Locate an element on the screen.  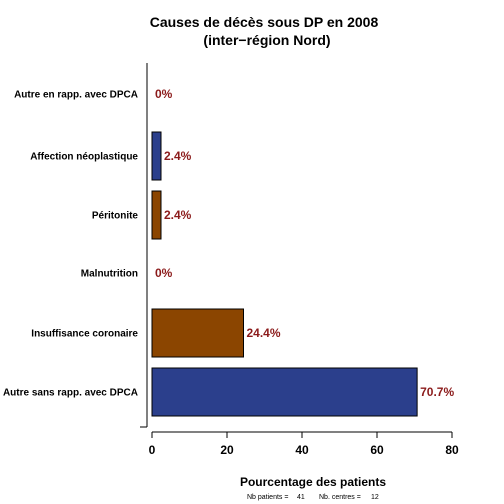
category-label: Autre sans rapp. avec DPCA is located at coordinates (70, 393).